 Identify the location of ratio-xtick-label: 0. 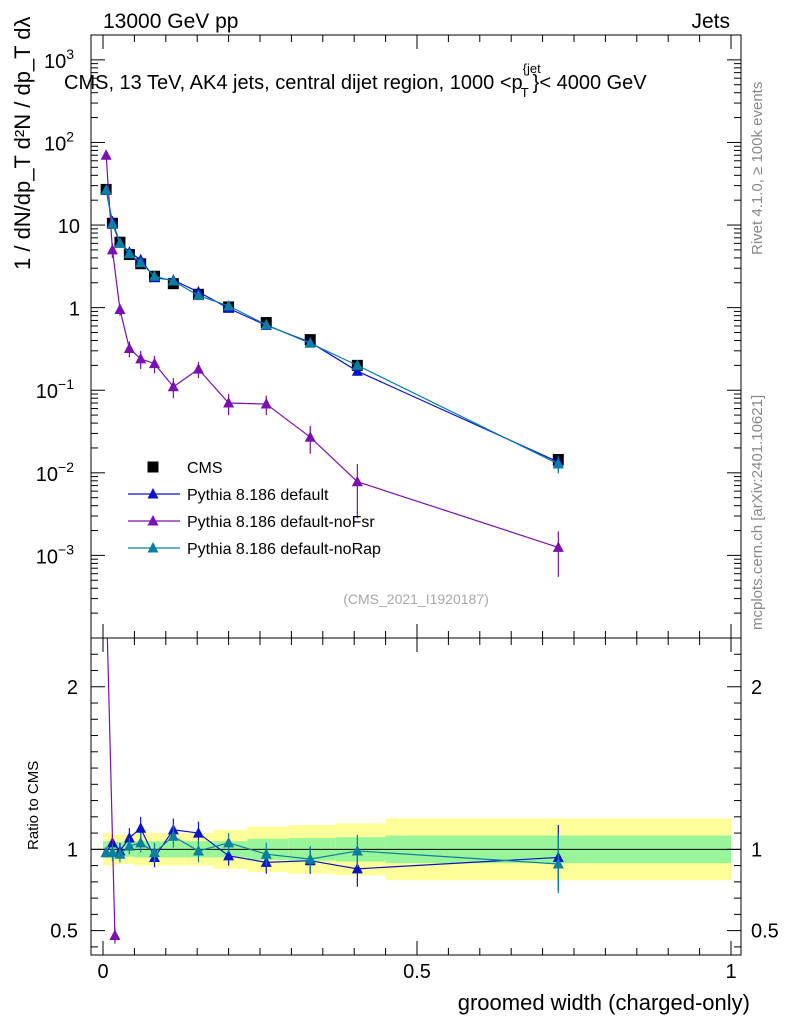
(102, 972).